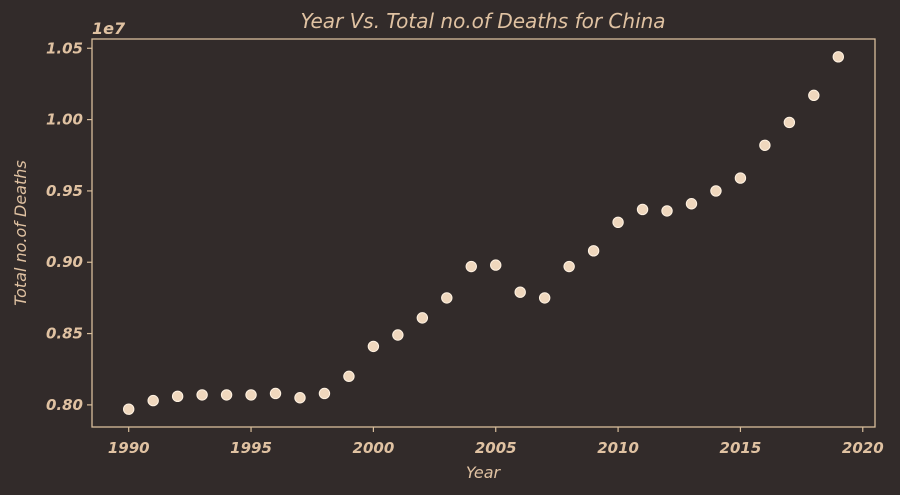  I want to click on chart-title: Year Vs. Total no.of Deaths for China, so click(482, 21).